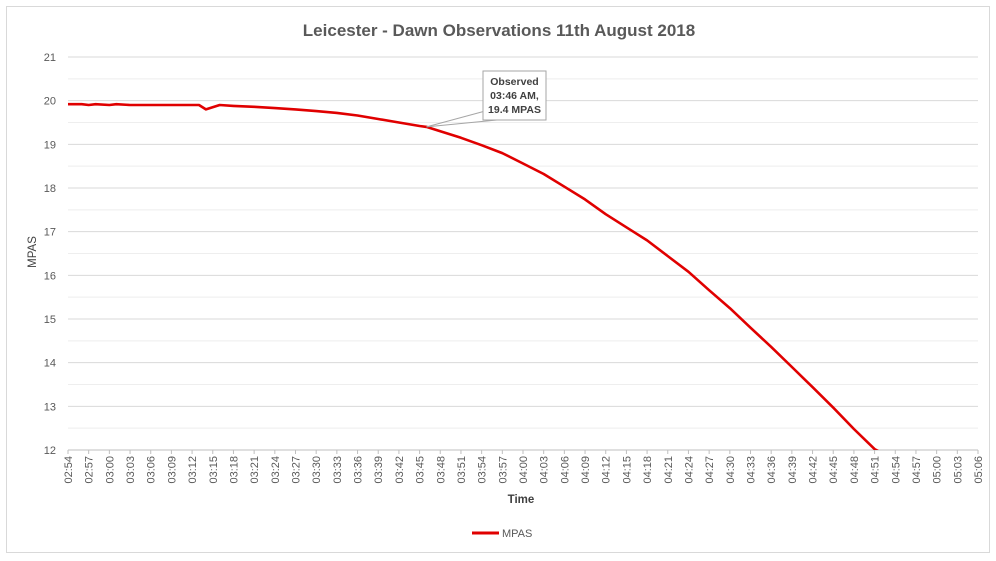 This screenshot has width=996, height=561. I want to click on x-tick-label: 03:00, so click(110, 470).